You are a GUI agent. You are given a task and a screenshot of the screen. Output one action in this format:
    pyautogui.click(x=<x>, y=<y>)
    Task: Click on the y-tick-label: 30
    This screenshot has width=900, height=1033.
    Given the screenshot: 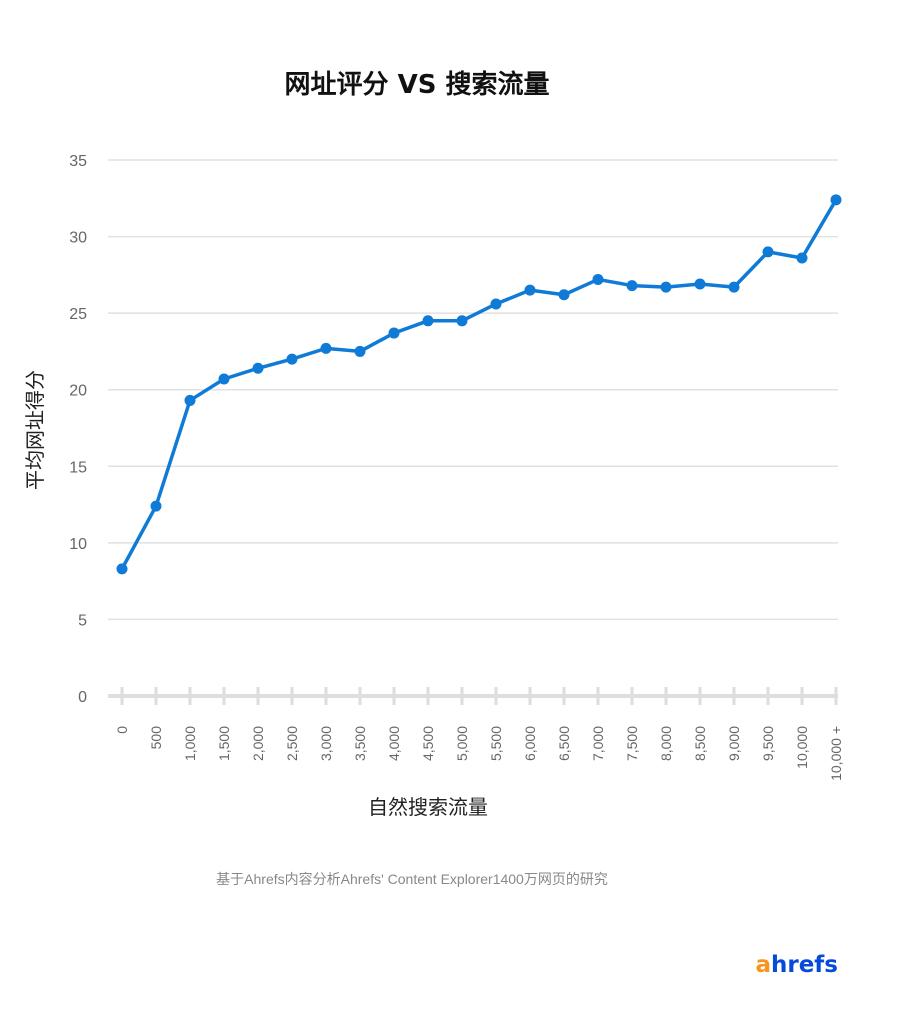 What is the action you would take?
    pyautogui.click(x=78, y=238)
    